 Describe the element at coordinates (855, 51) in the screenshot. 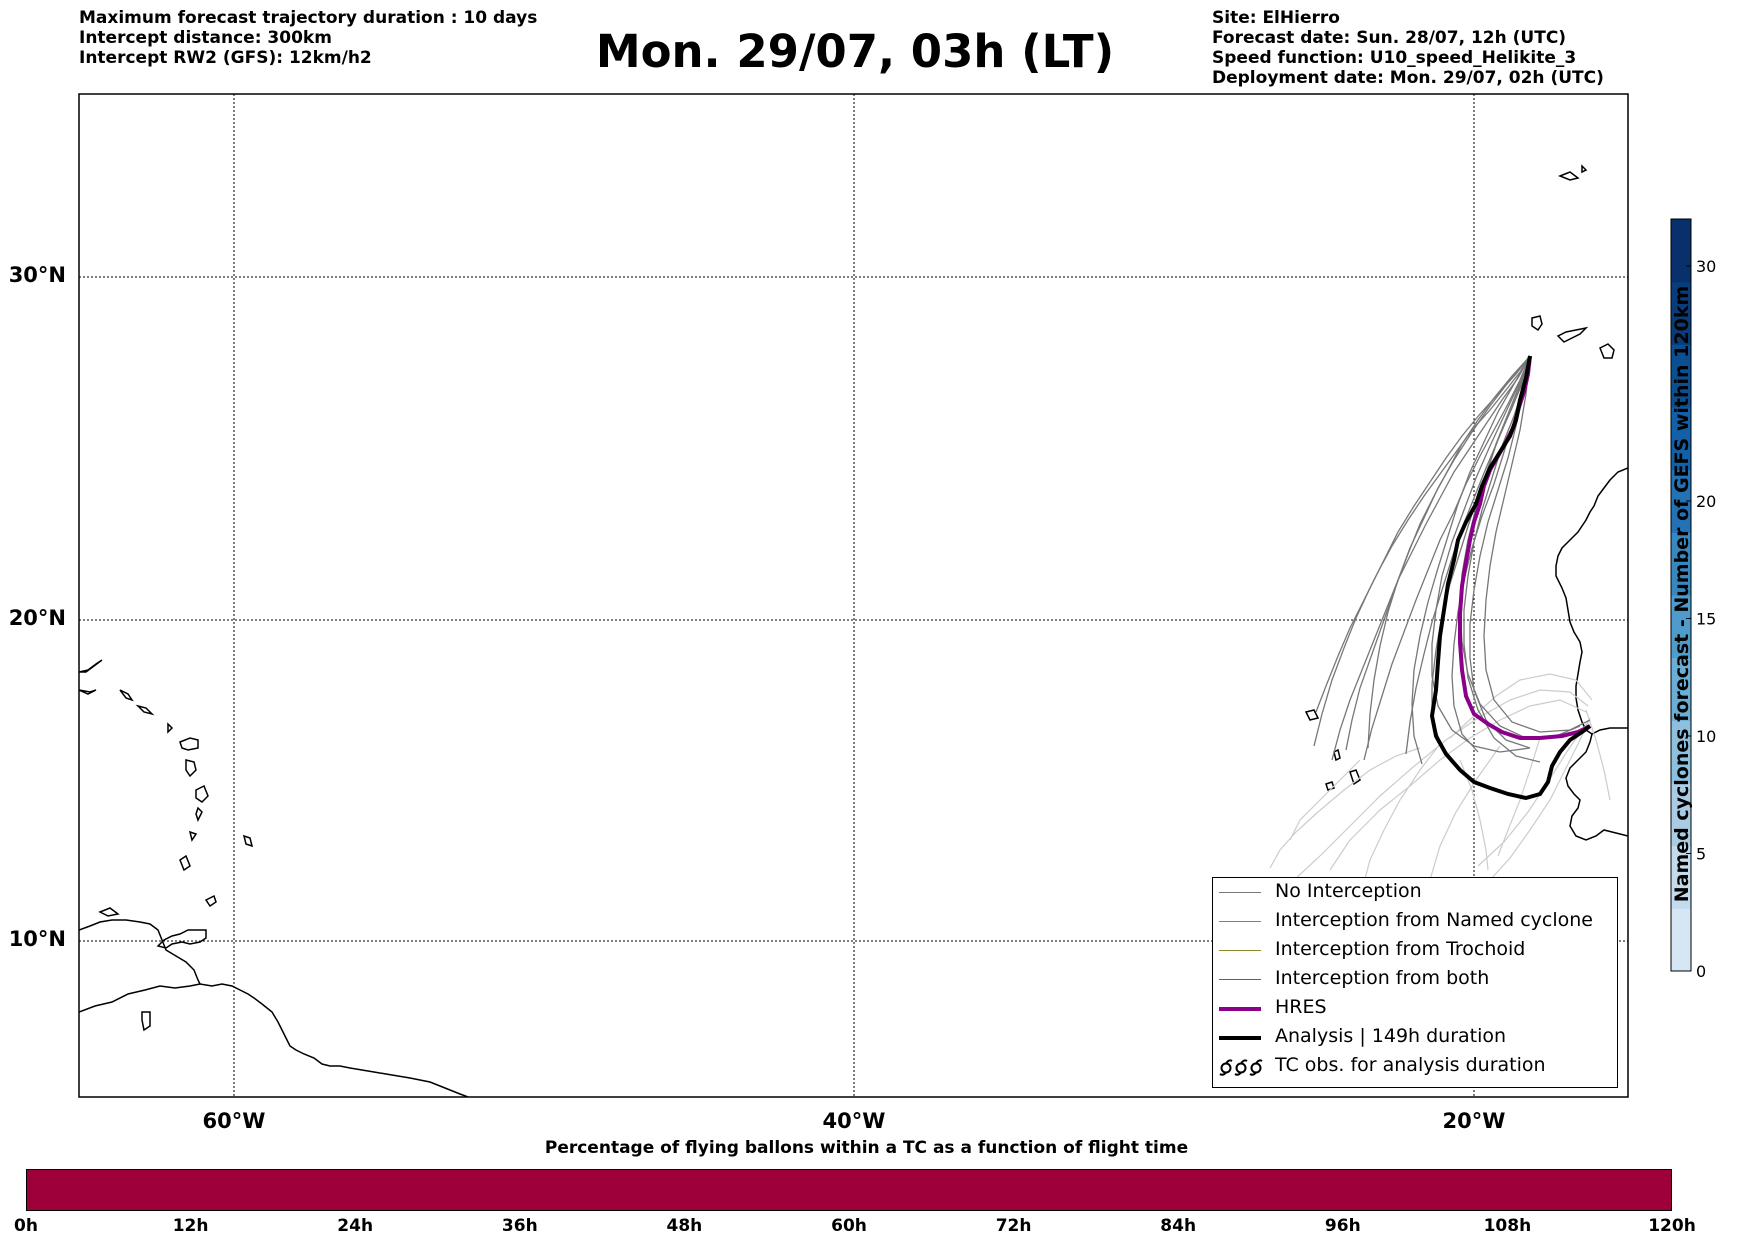

I see `map-title: Mon. 29/07, 03h (LT)` at that location.